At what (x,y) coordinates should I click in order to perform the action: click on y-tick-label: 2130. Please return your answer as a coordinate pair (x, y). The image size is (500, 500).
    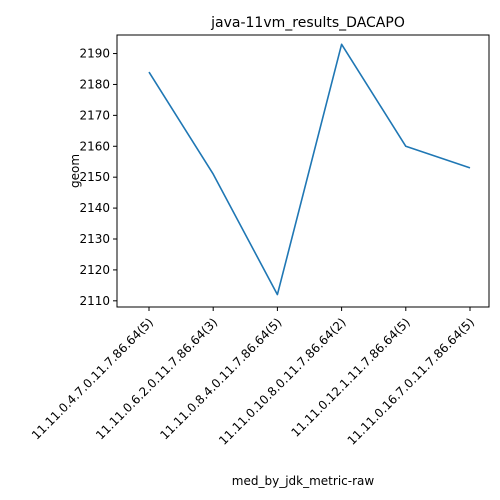
    Looking at the image, I should click on (94, 239).